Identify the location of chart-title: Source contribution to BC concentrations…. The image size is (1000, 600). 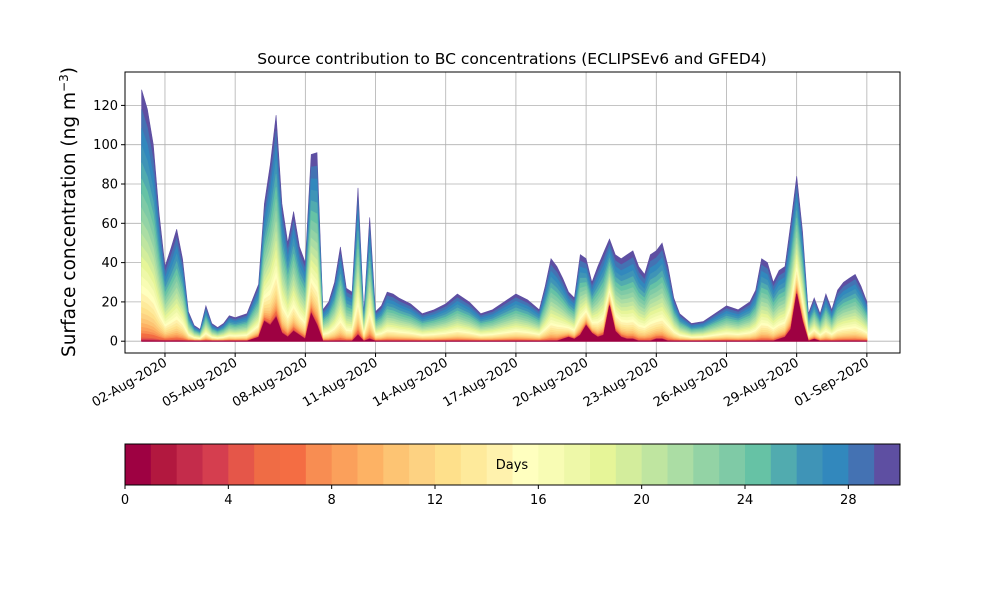
(511, 59).